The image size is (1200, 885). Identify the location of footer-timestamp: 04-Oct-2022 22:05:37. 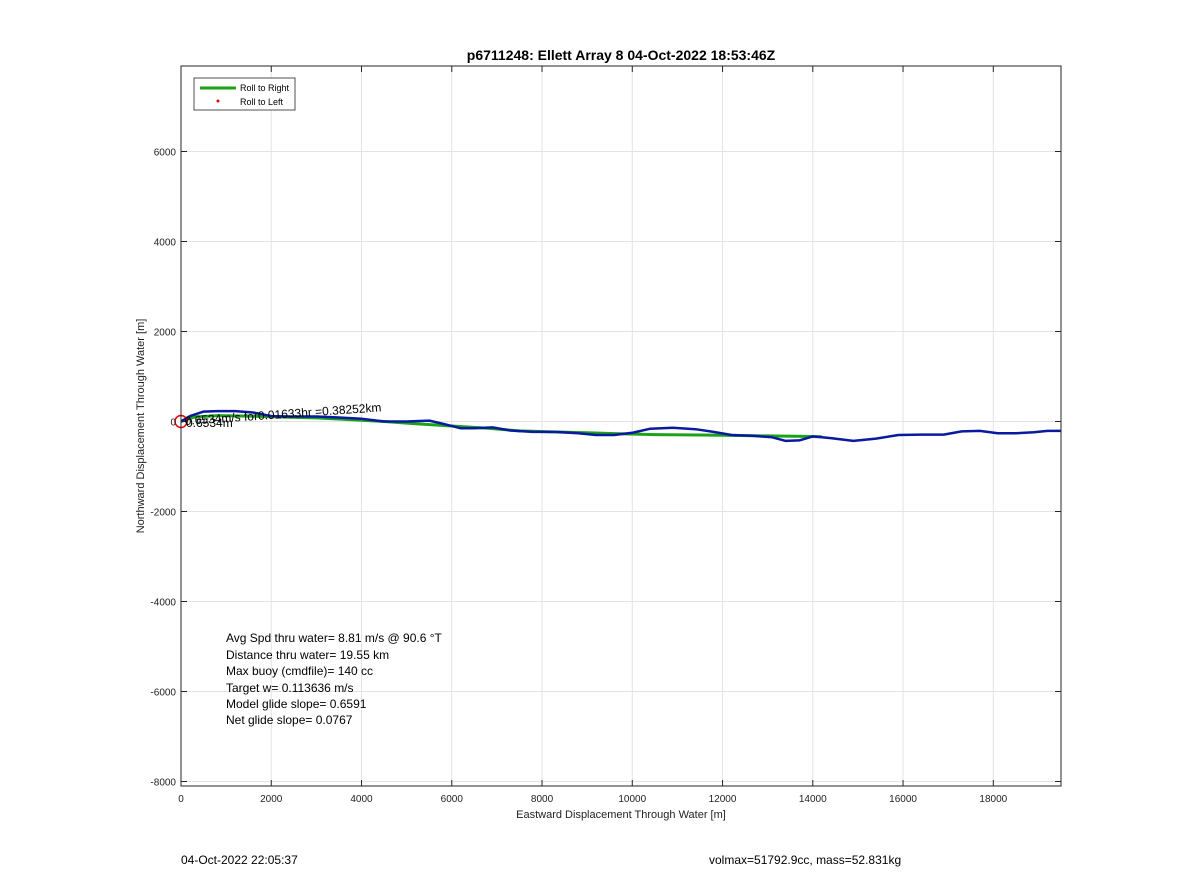
(239, 860).